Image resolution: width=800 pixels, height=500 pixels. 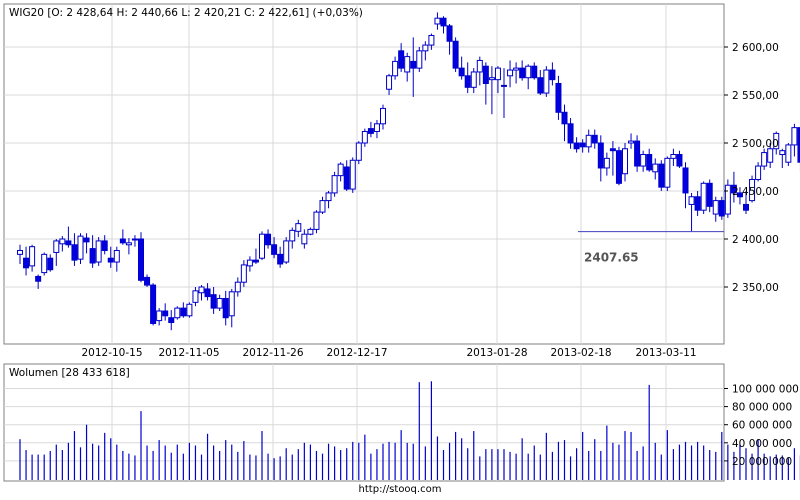 What do you see at coordinates (755, 288) in the screenshot?
I see `price-y-tick-label: 2 350,00` at bounding box center [755, 288].